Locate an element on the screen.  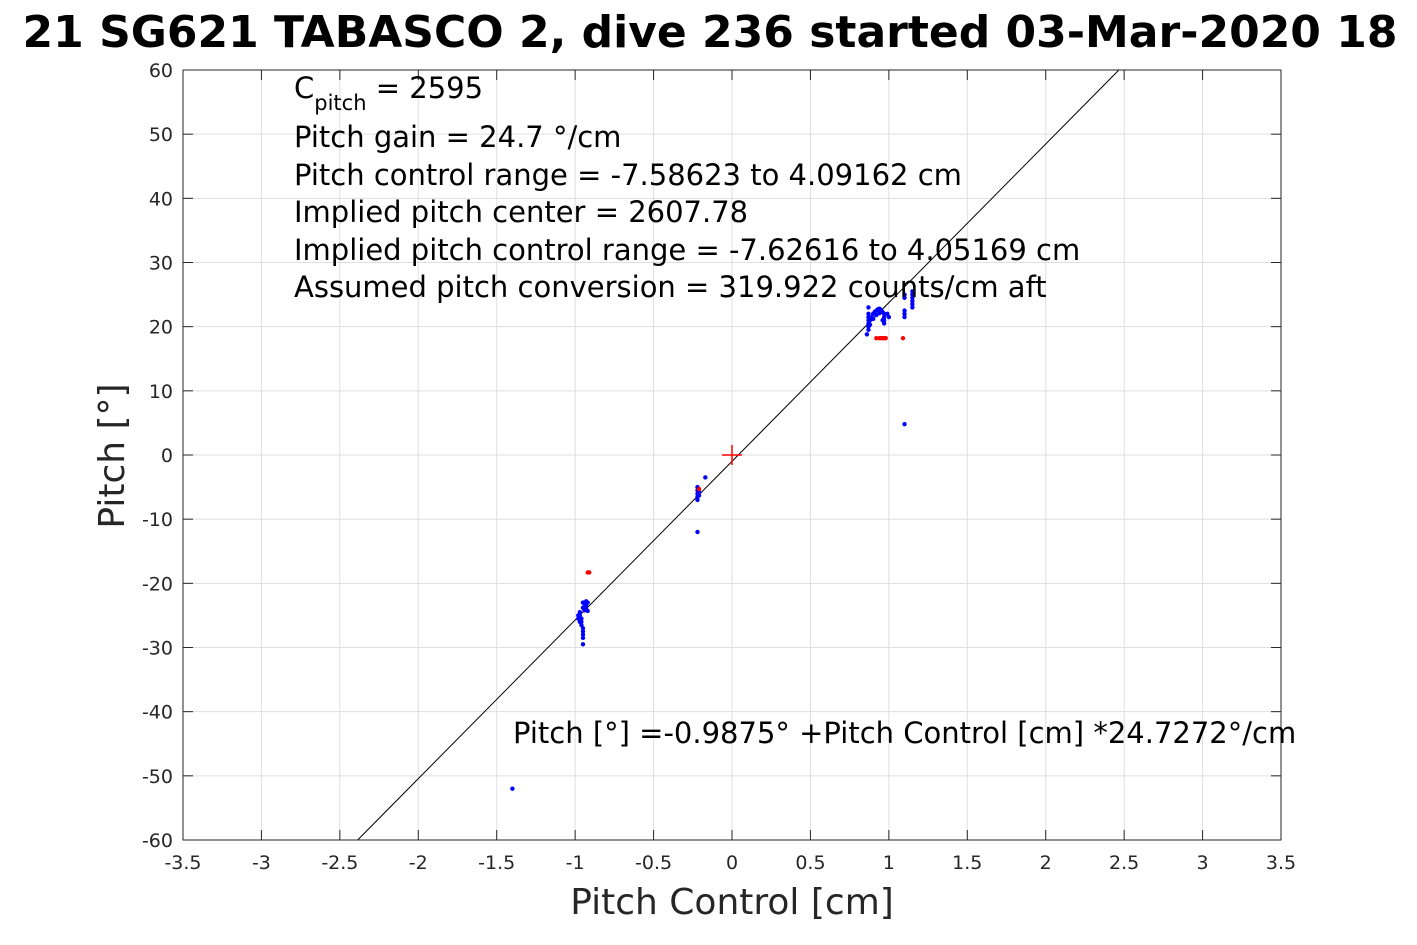
y-tick-label: 0 is located at coordinates (167, 456).